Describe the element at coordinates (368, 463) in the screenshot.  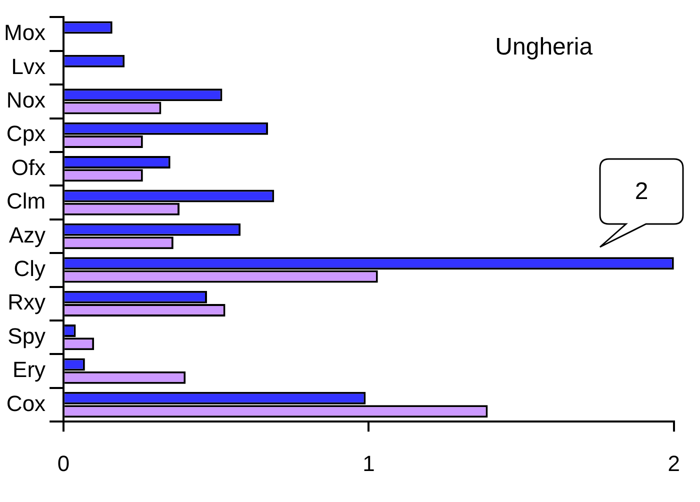
I see `x-tick-label: 1` at that location.